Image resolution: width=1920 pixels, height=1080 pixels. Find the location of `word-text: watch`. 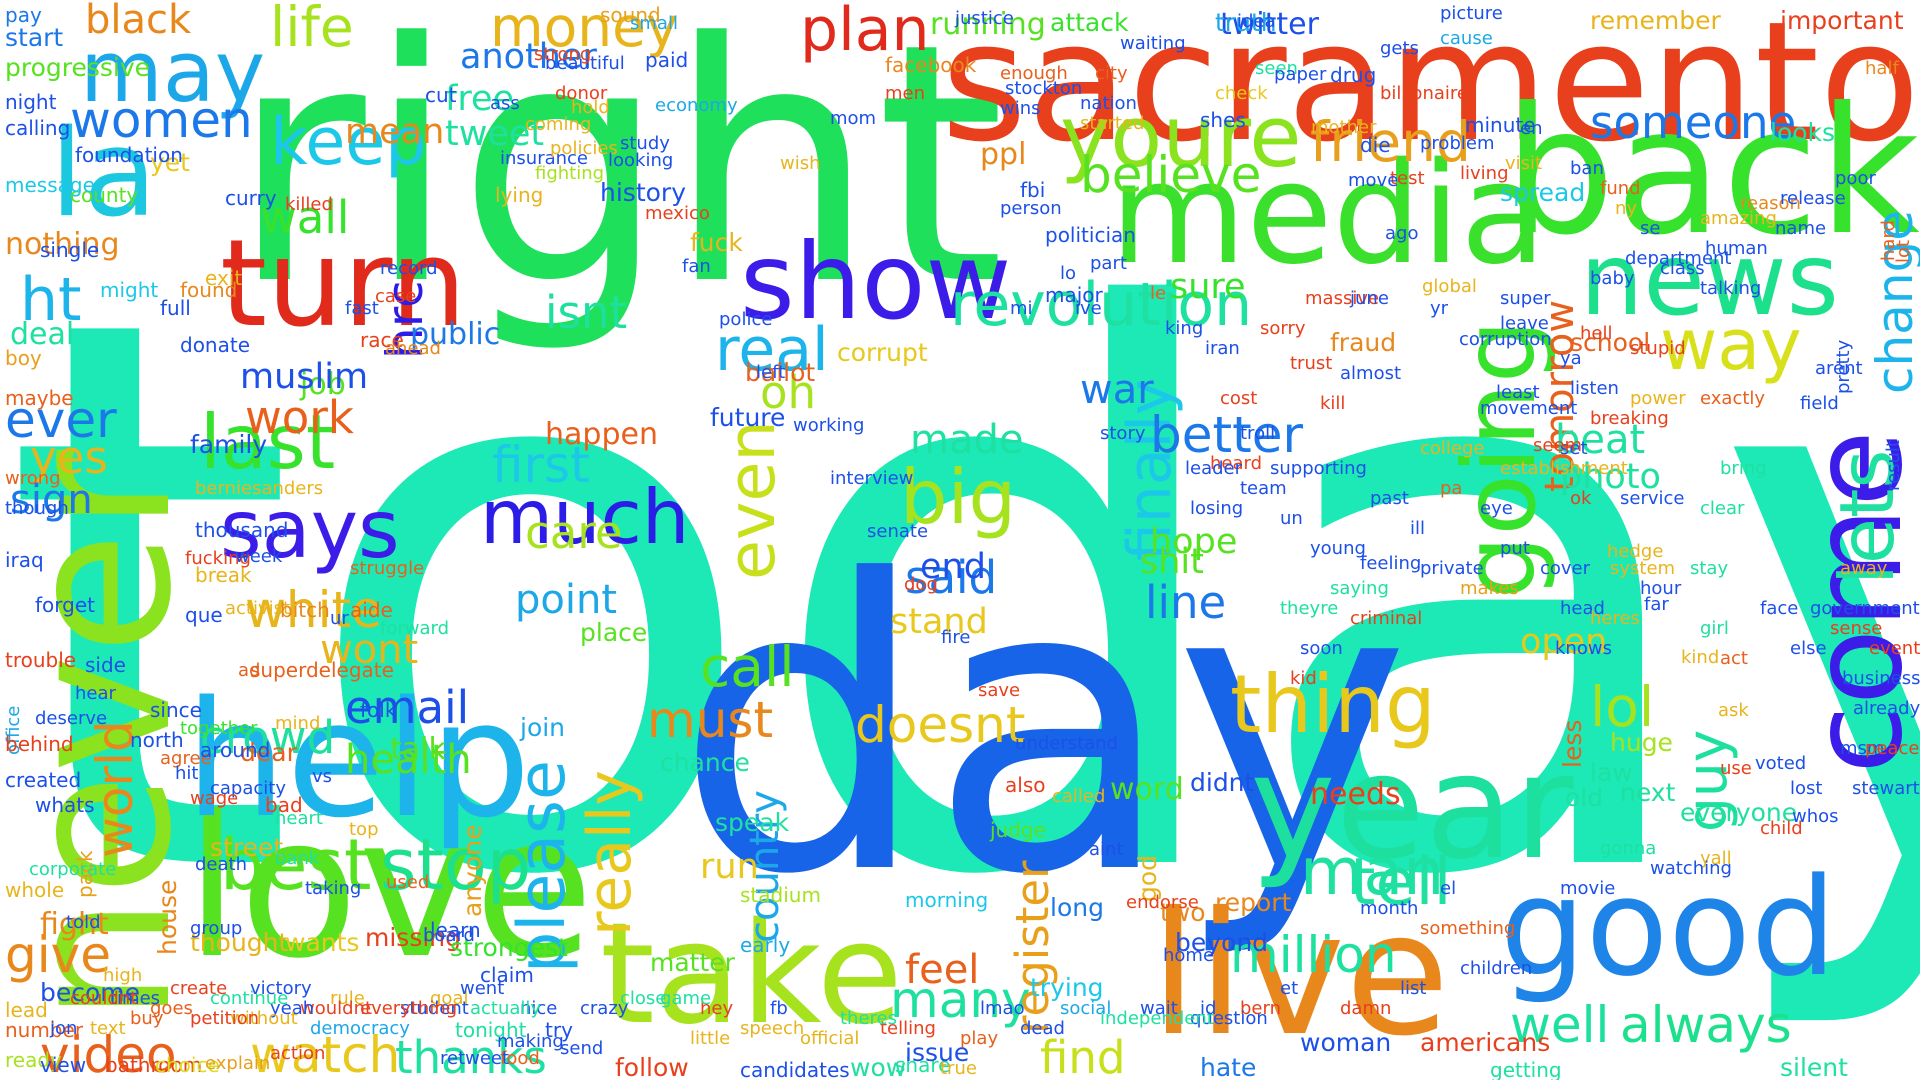

word-text: watch is located at coordinates (325, 1053).